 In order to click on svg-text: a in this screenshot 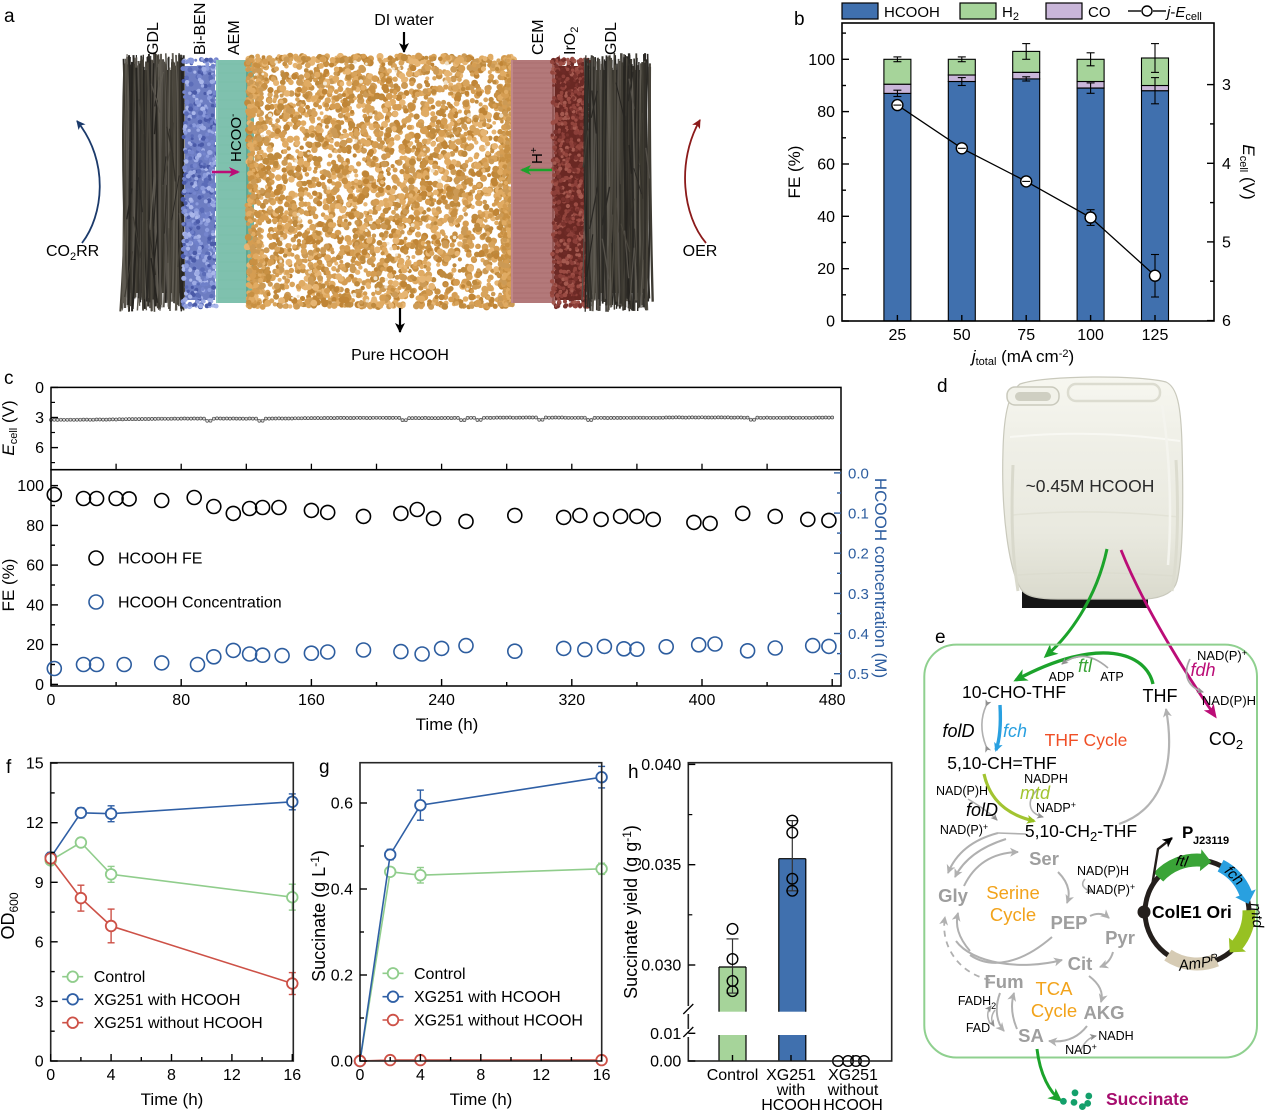, I will do `click(9, 16)`.